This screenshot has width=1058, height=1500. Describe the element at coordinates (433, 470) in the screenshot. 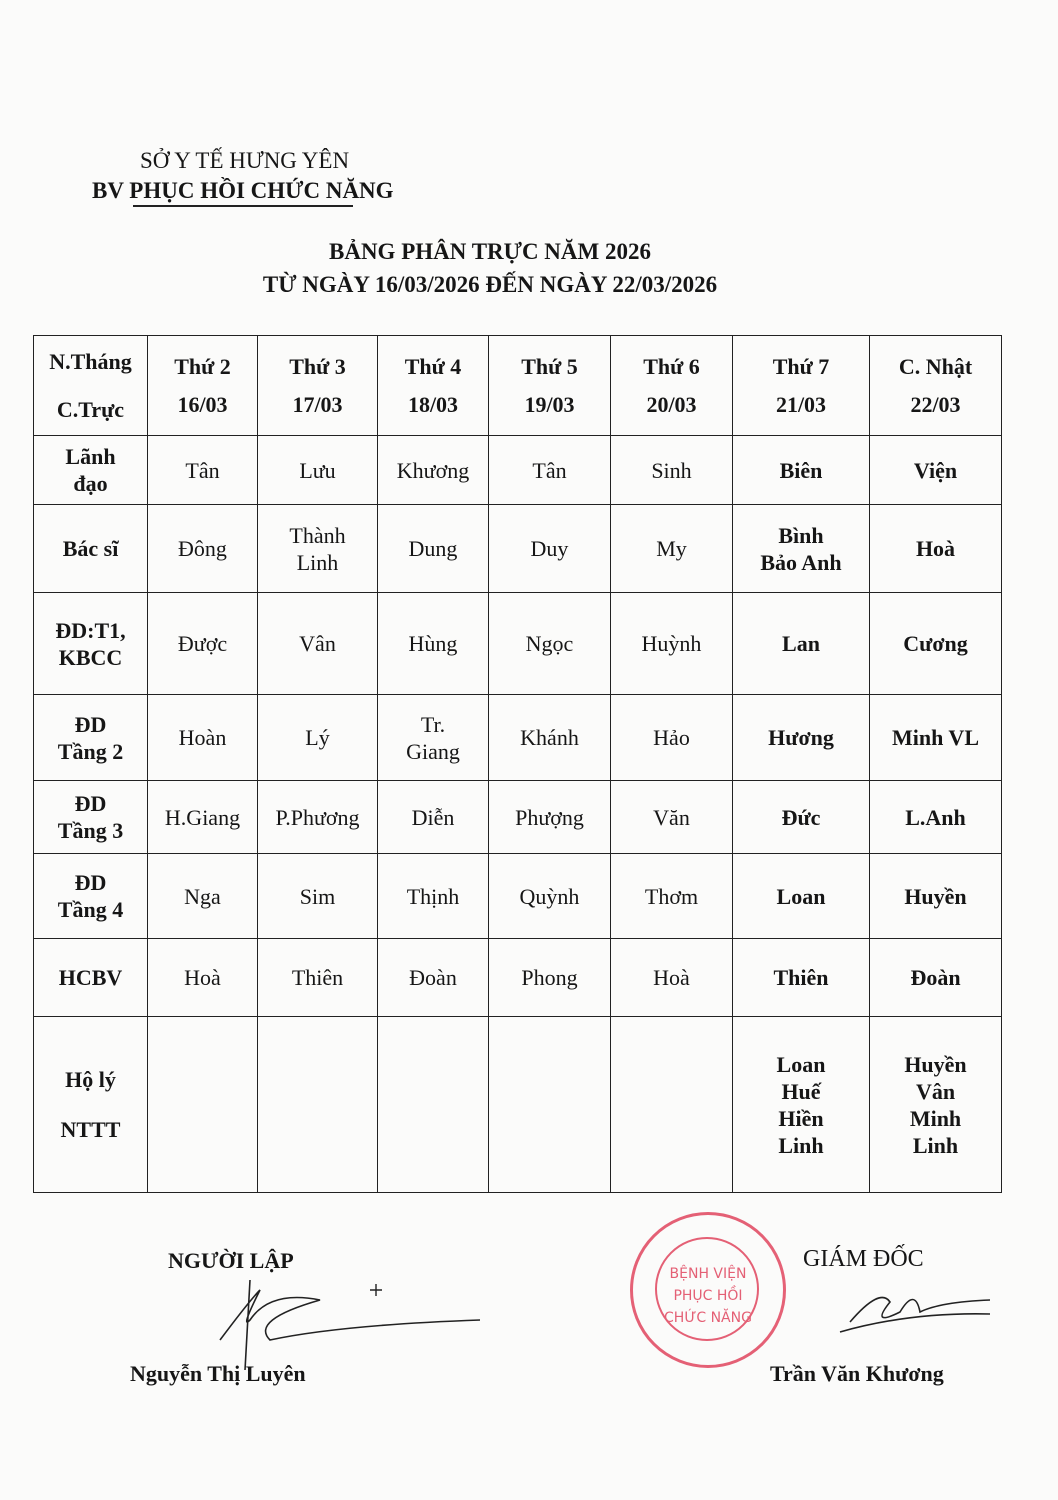

I see `cell-text: Khương` at that location.